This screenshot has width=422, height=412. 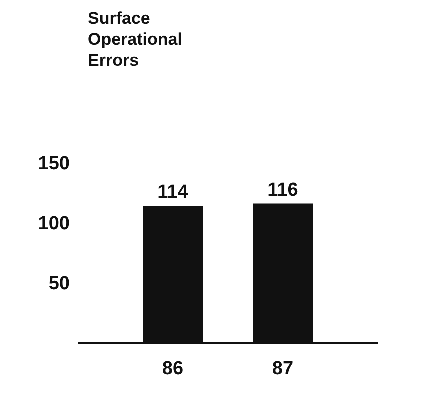 I want to click on chart-title: Surface Operational Errors, so click(x=136, y=40).